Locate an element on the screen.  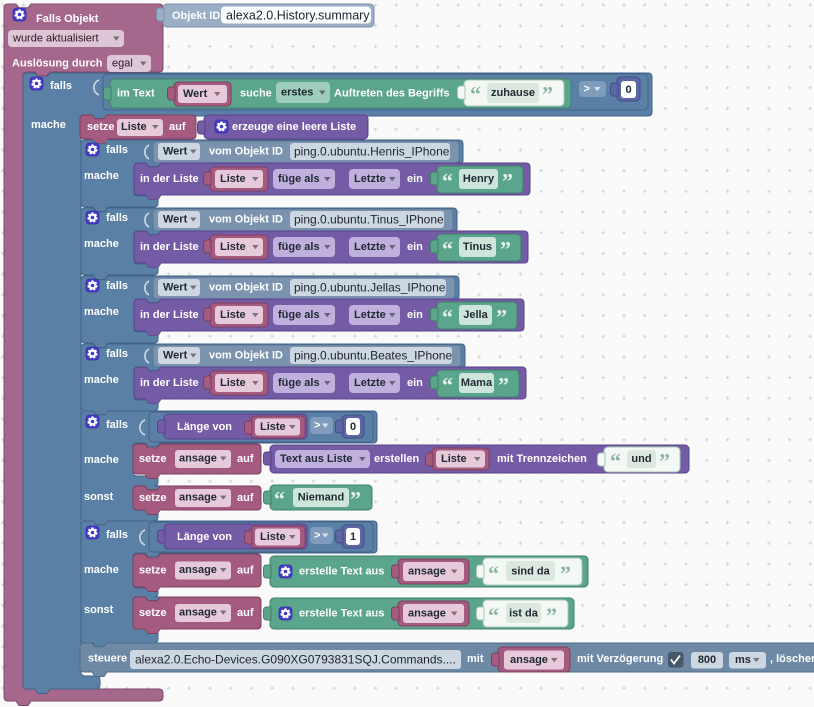
svg-text: Auslösung durch is located at coordinates (57, 64).